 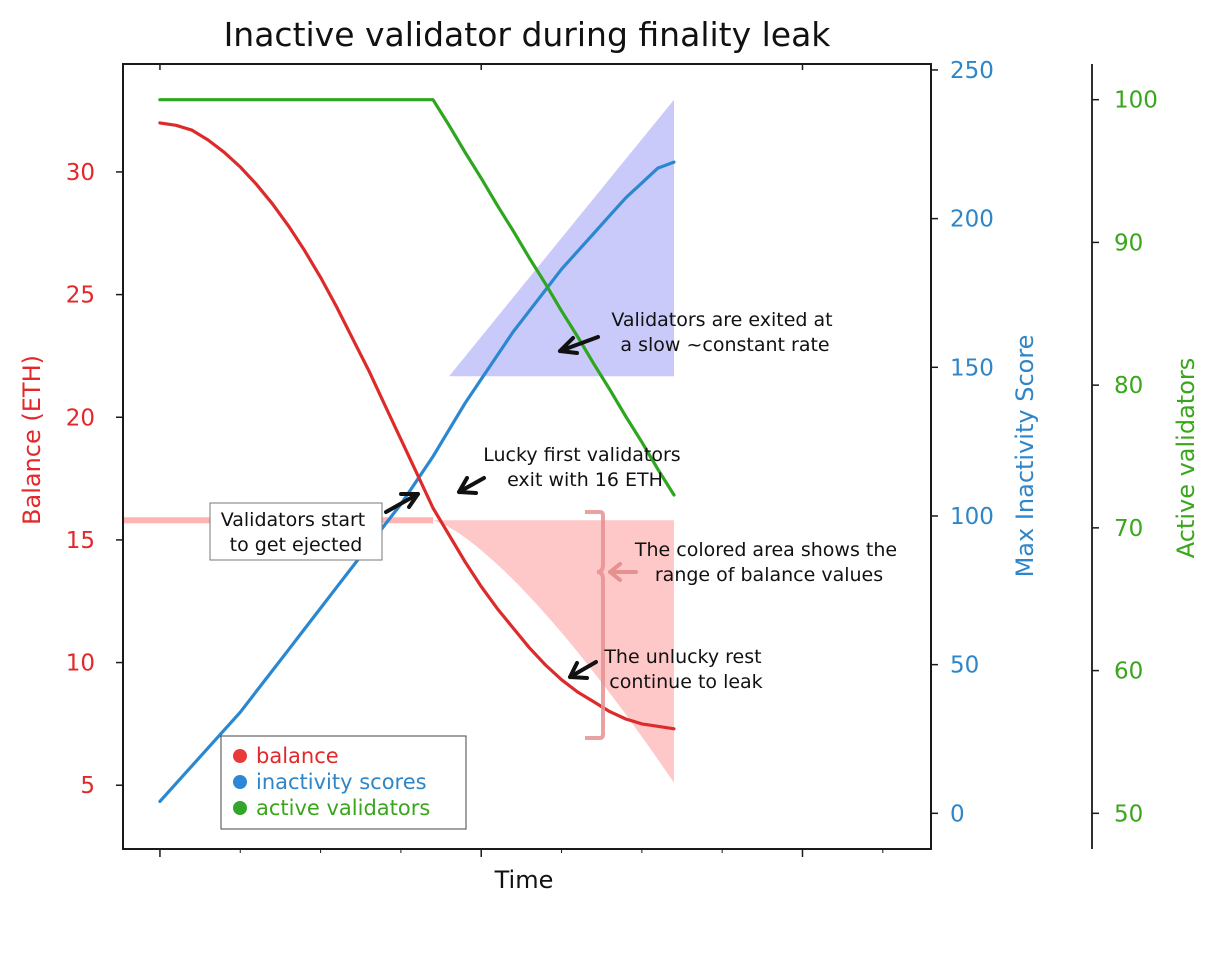 I want to click on right2-tick-label: 70, so click(x=1128, y=529).